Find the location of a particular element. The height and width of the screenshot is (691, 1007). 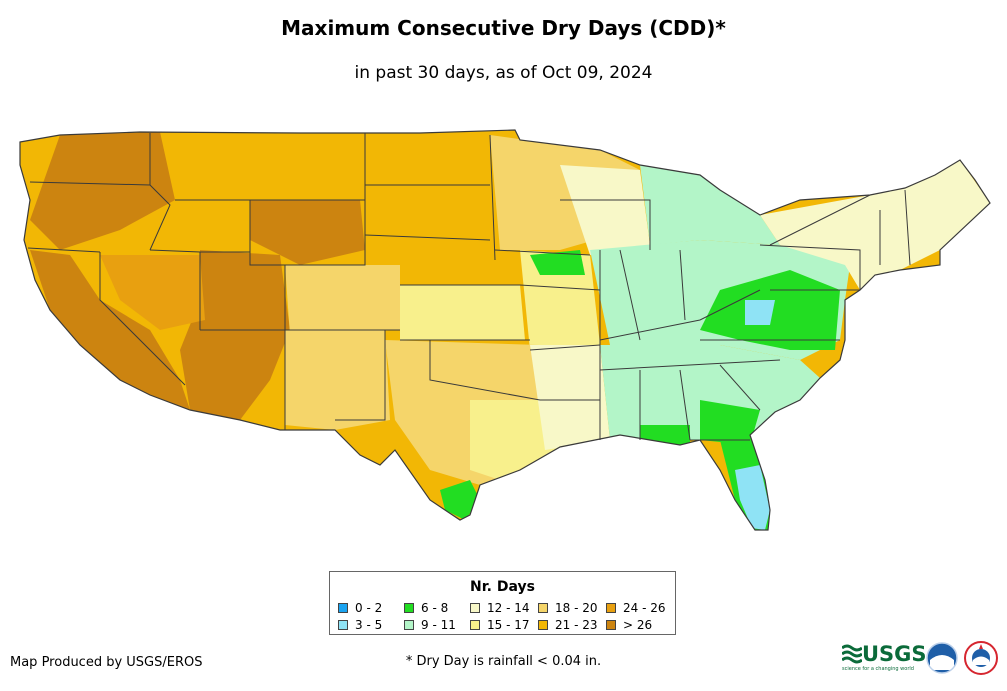

border-dakotas-mn is located at coordinates (492, 197).